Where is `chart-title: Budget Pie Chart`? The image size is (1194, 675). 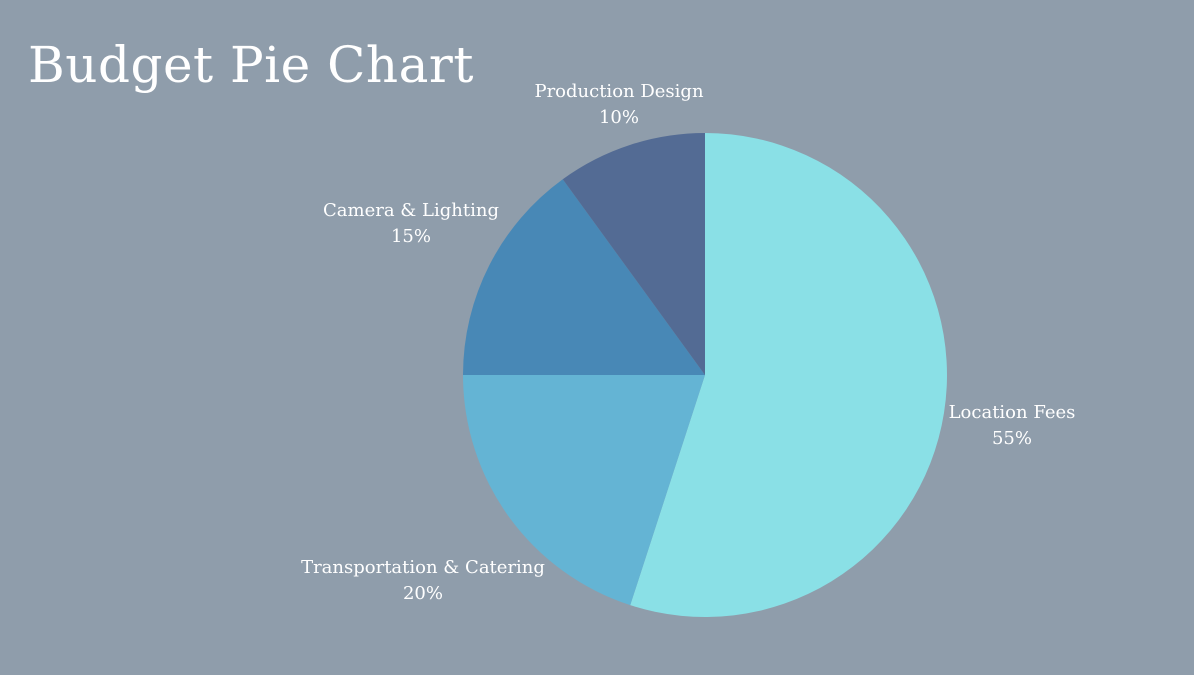 chart-title: Budget Pie Chart is located at coordinates (251, 65).